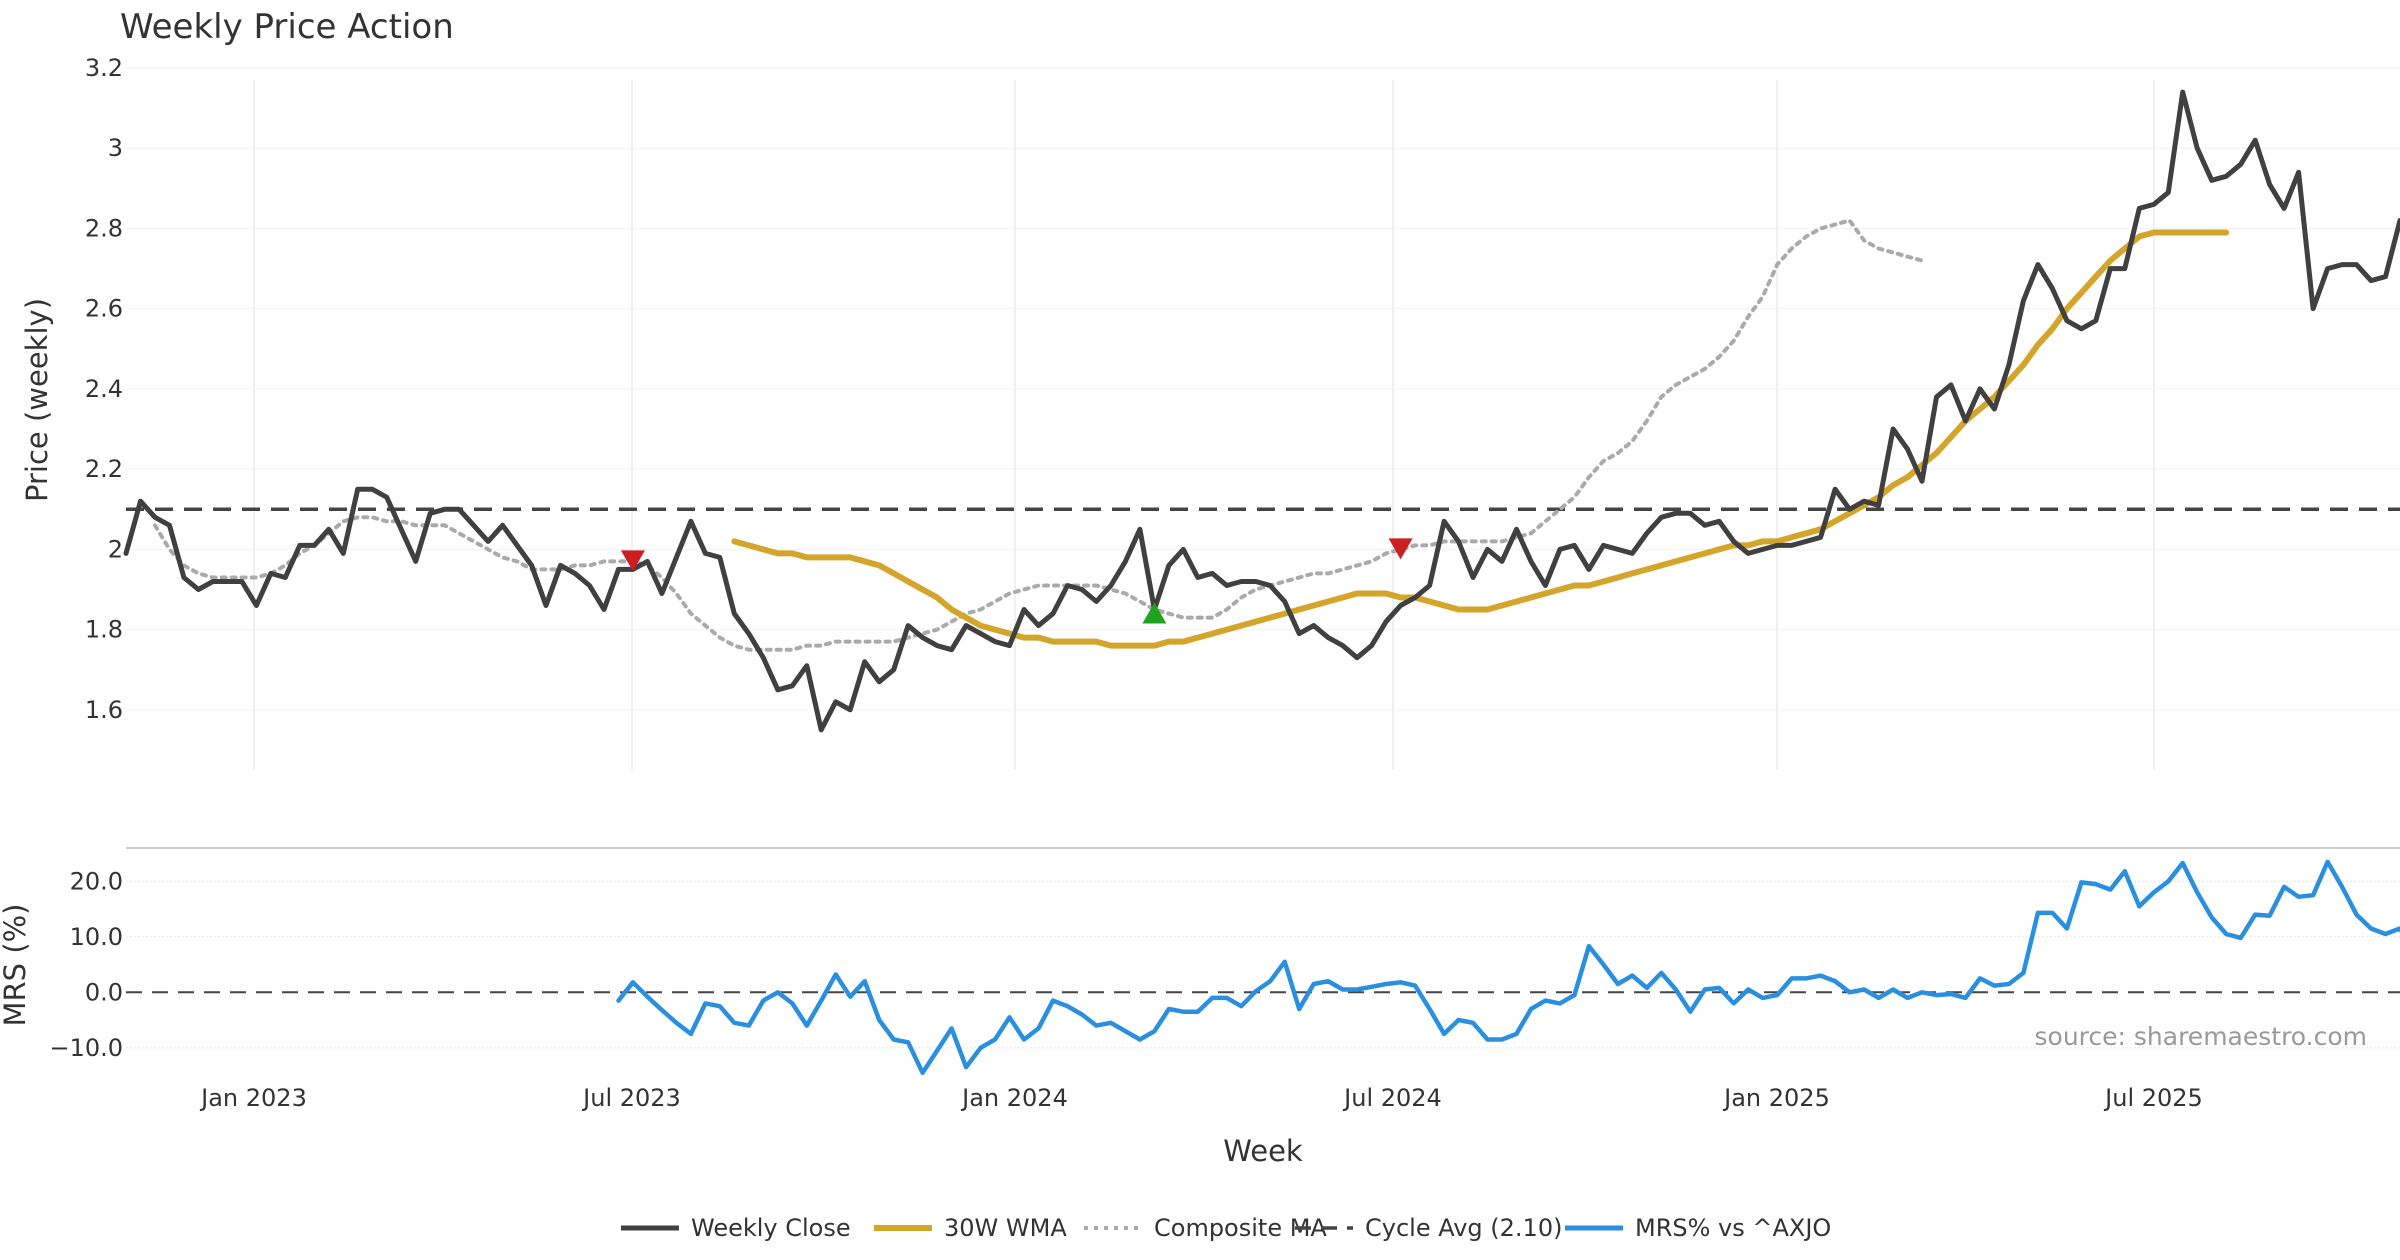 The height and width of the screenshot is (1260, 2400). I want to click on price-y-tick-label: 2.6, so click(104, 309).